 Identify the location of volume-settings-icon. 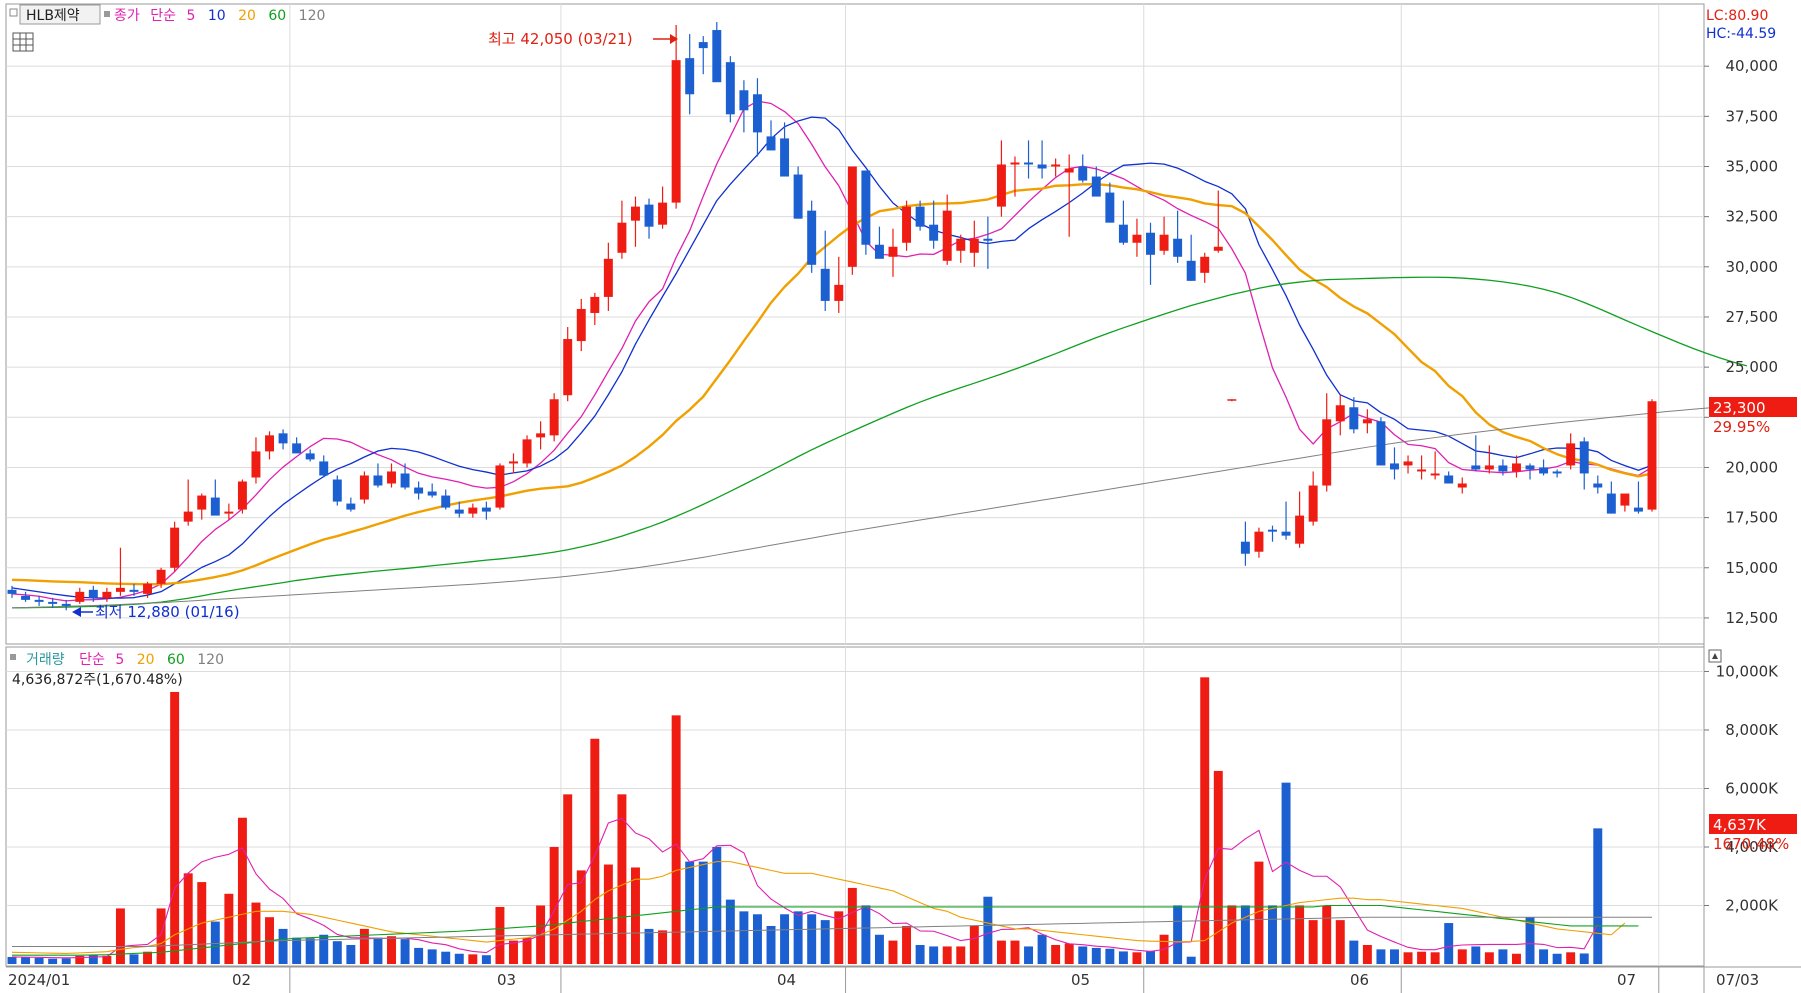
(1715, 656).